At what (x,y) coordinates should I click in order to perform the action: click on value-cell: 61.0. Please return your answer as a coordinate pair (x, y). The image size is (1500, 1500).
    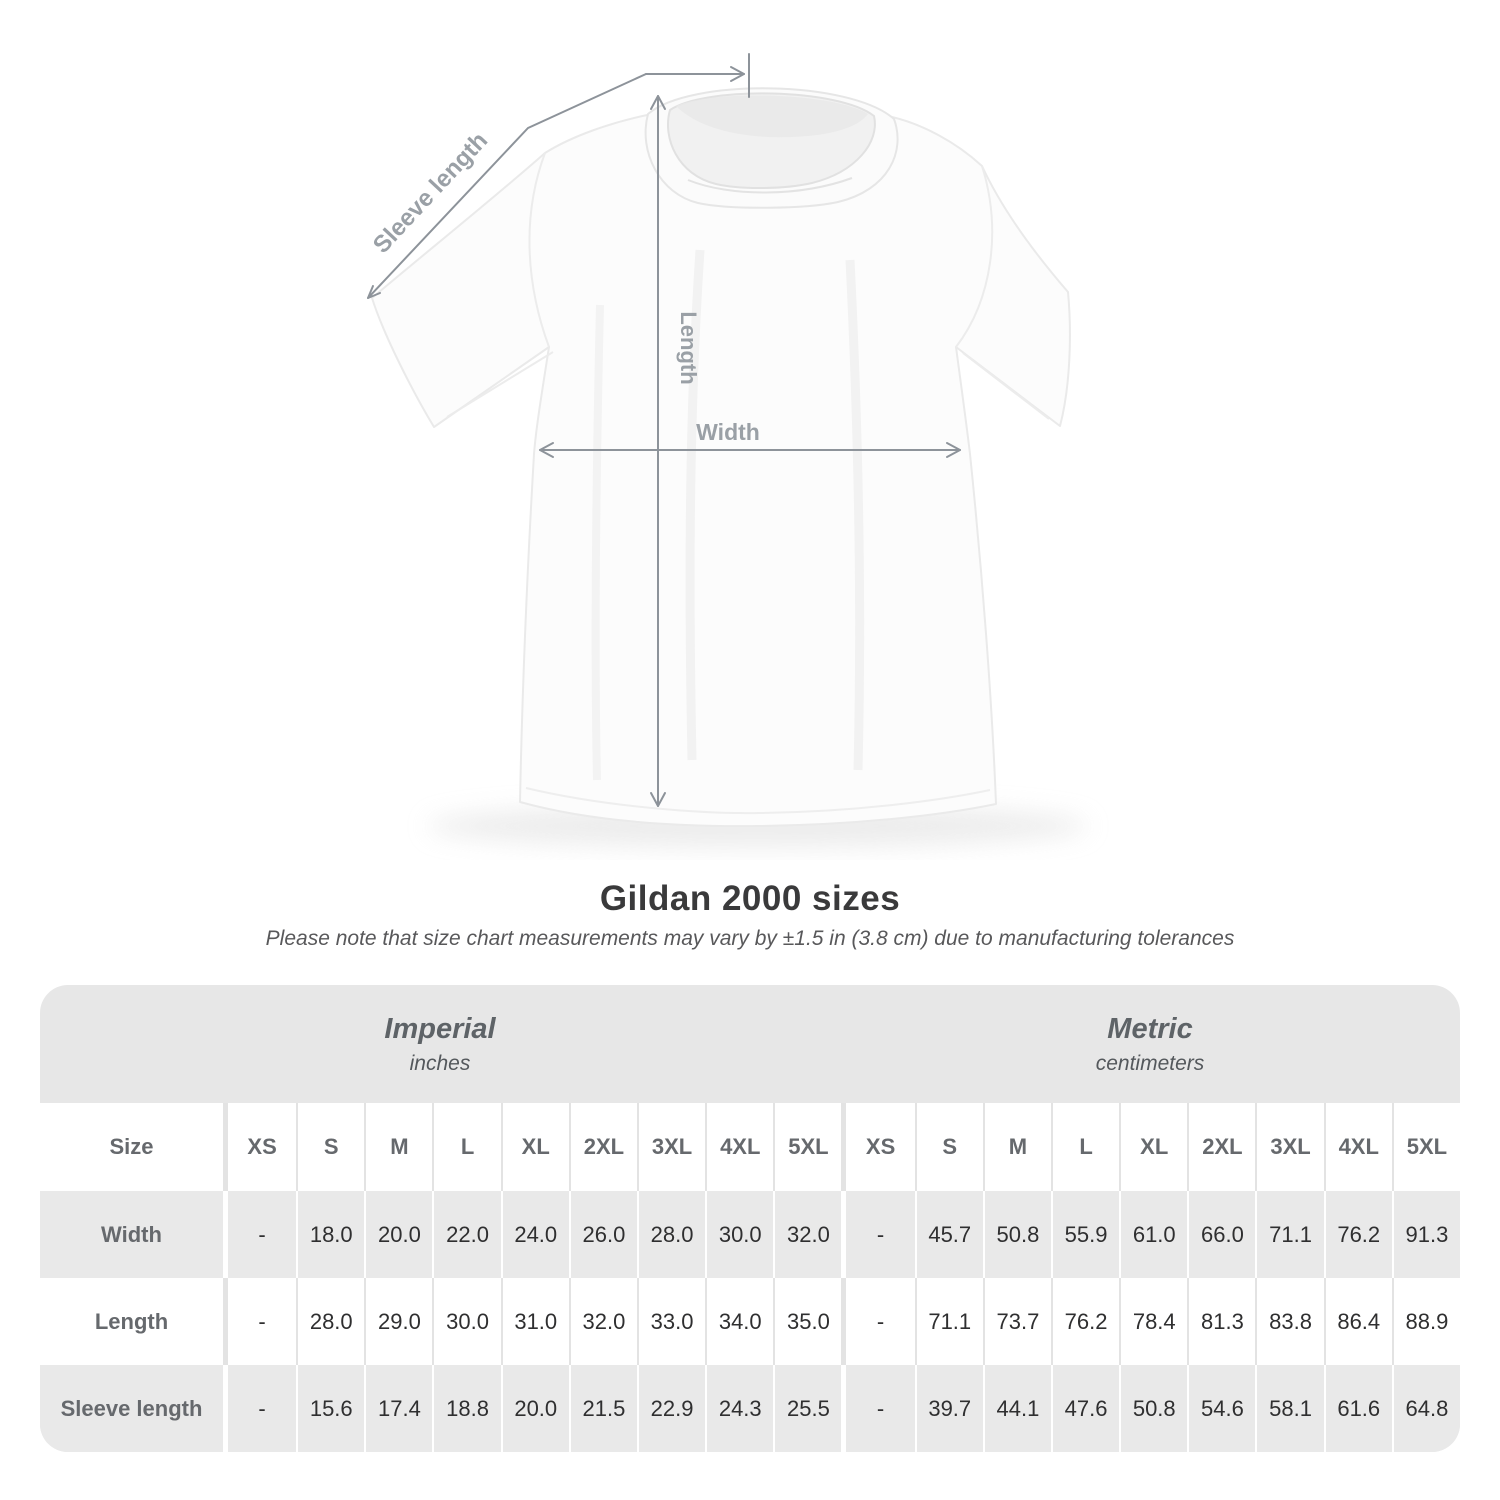
    Looking at the image, I should click on (1153, 1234).